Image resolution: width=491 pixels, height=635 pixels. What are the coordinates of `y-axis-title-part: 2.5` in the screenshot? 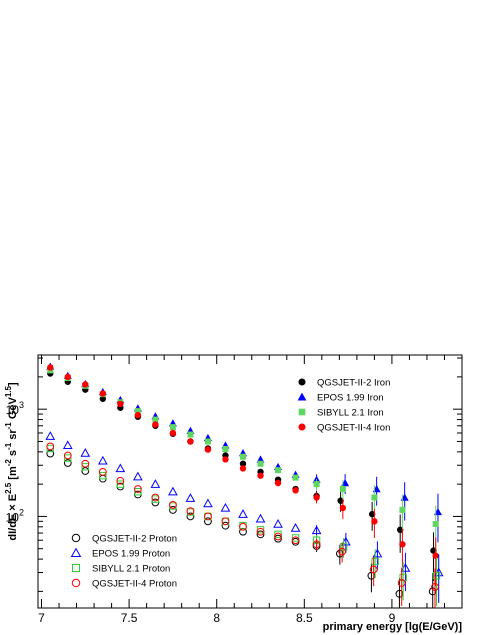 It's located at (8, 488).